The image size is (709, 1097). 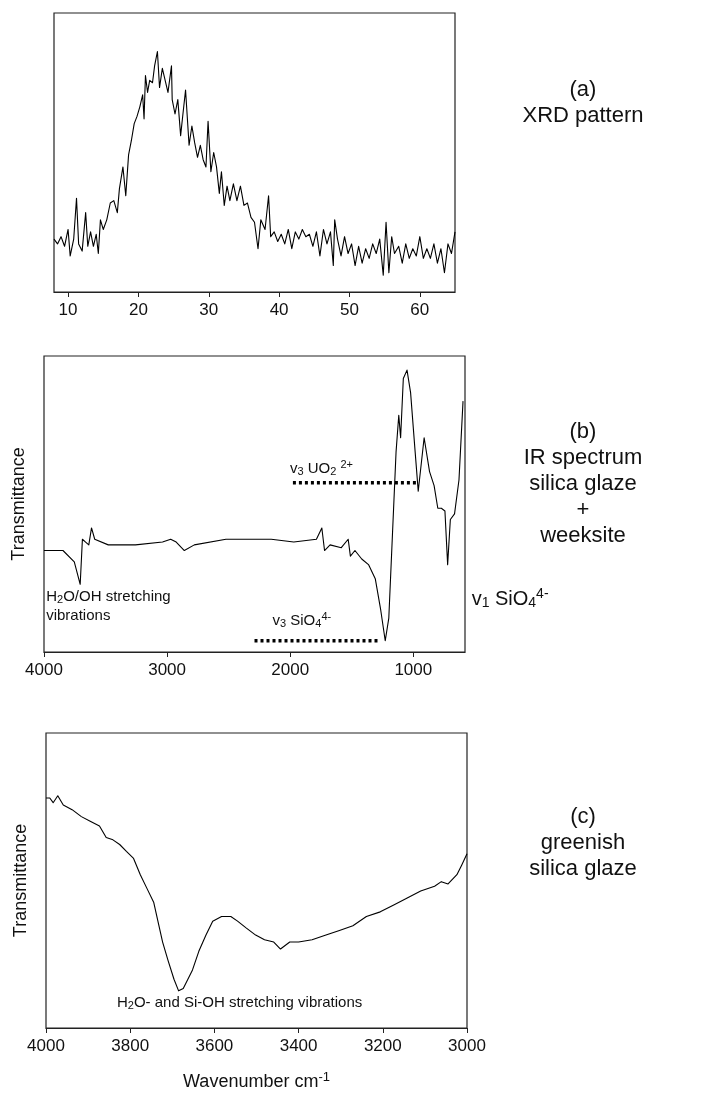 I want to click on x-tick-label: 2000, so click(x=290, y=669).